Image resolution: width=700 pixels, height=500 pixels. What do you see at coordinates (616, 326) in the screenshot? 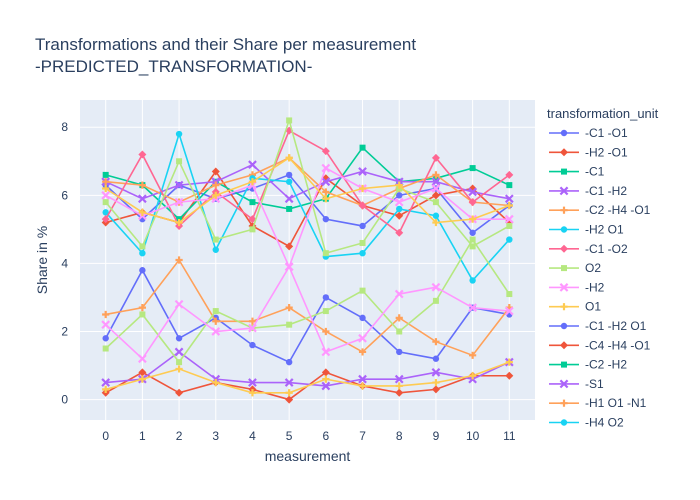
I see `legend-label: -C1 -H2 O1` at bounding box center [616, 326].